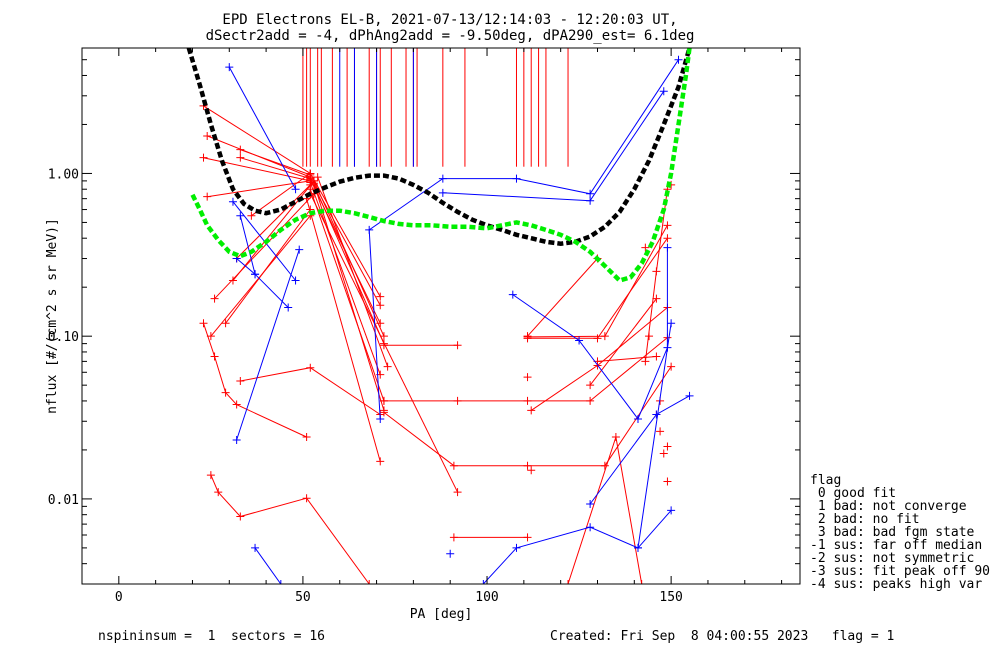 The image size is (1000, 650). I want to click on legend-entry: 2 bad: no fit, so click(865, 519).